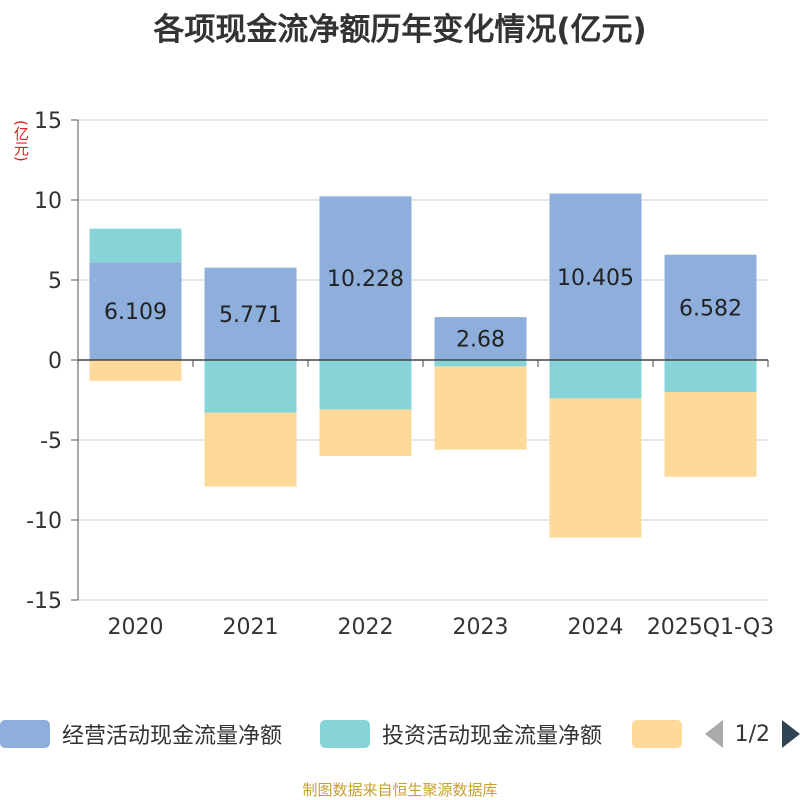  I want to click on legend-swatch-financing, so click(657, 734).